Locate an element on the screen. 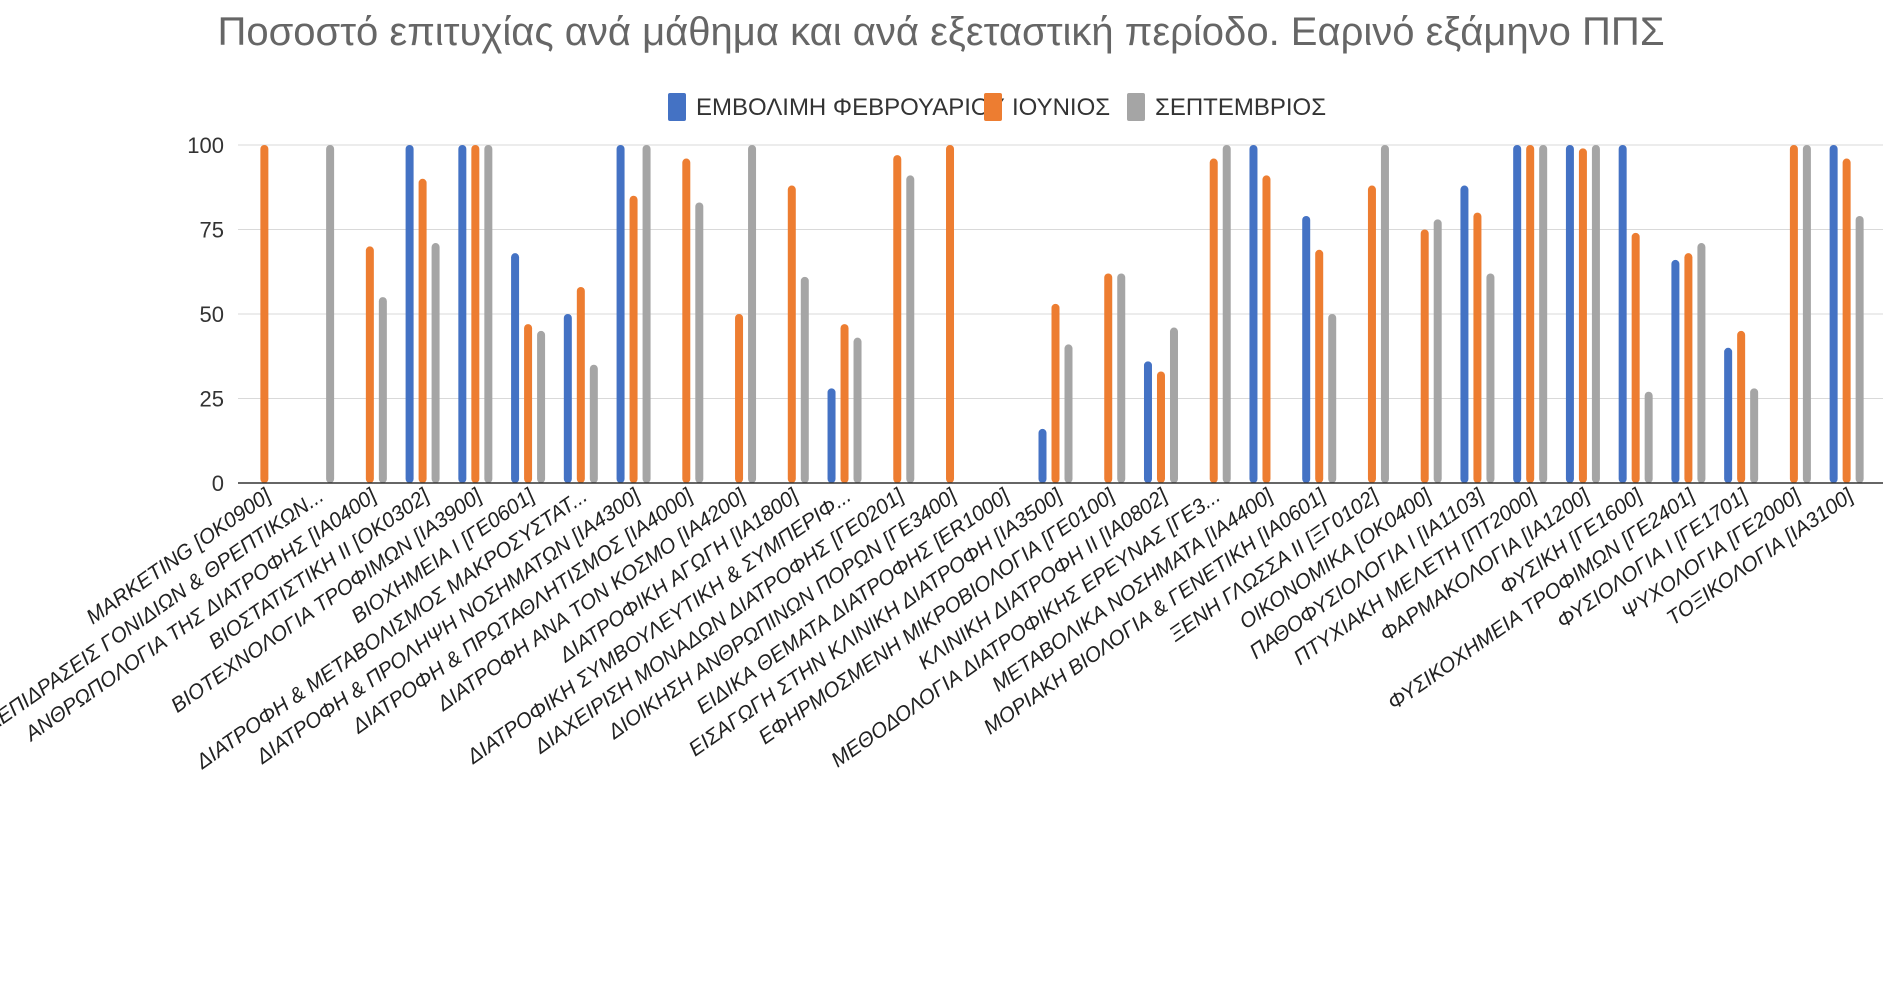  chart-legend: ΕΜΒΟΛΙΜΗ ΦΕΒΡΟΥΑΡΙΟΥ ΙΟΥΝΙΟΣ ΣΕΠΤΕΜΒΡΙΟΣ is located at coordinates (997, 107).